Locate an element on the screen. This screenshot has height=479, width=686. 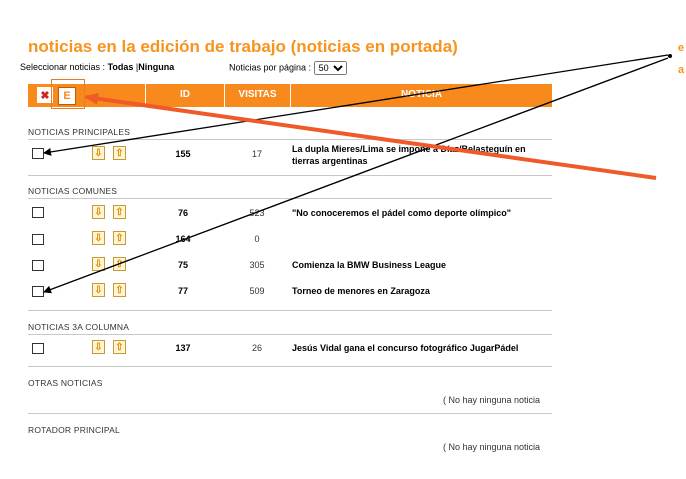
clipped-text: a is located at coordinates (681, 70).